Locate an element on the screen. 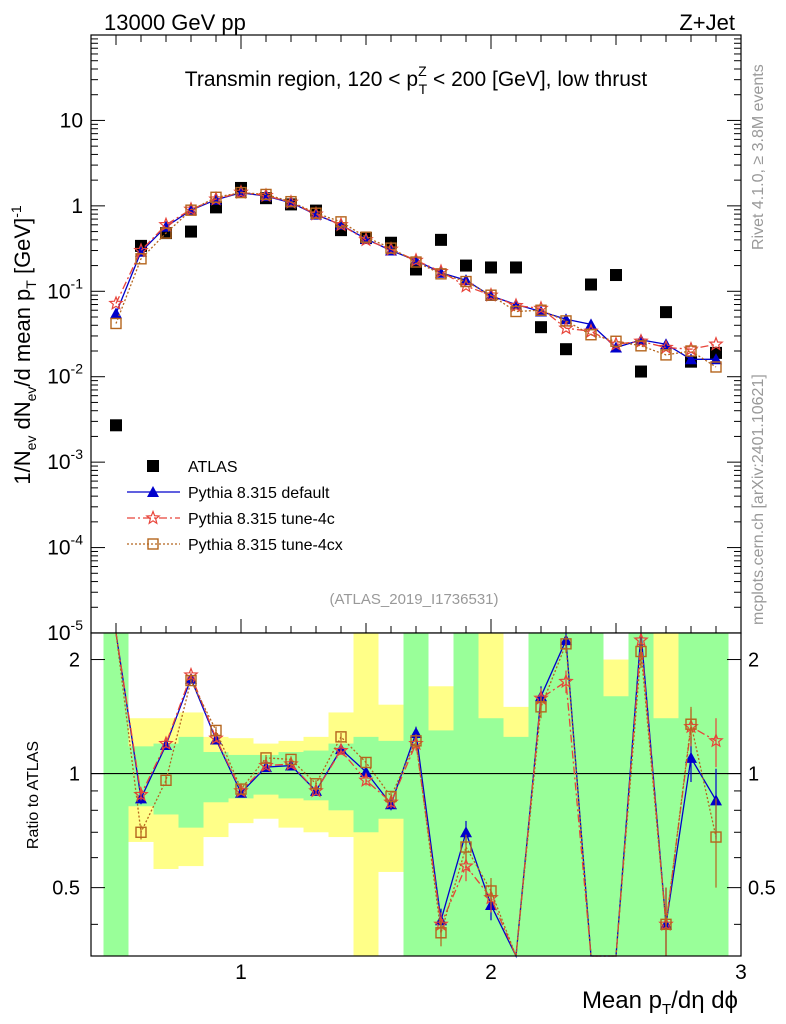  x-tick-labels: 1 2 3 is located at coordinates (491, 972).